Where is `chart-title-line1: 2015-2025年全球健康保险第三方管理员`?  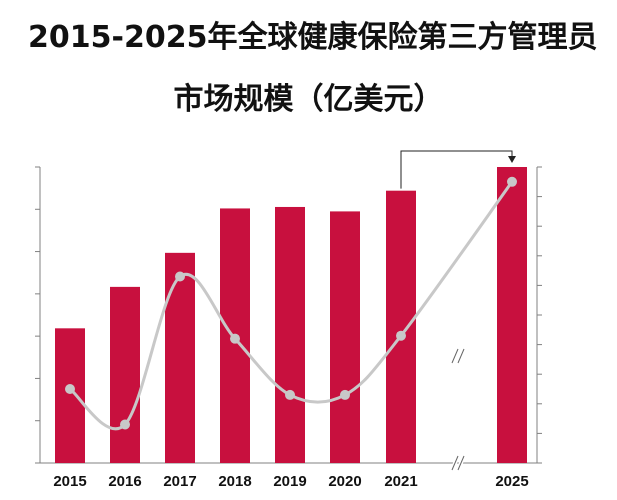
chart-title-line1: 2015-2025年全球健康保险第三方管理员 is located at coordinates (313, 37).